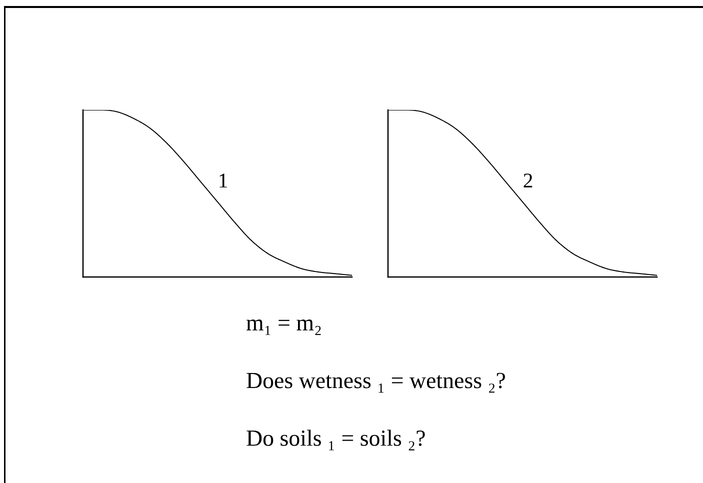 This screenshot has height=483, width=703. What do you see at coordinates (224, 181) in the screenshot?
I see `series-label: 1` at bounding box center [224, 181].